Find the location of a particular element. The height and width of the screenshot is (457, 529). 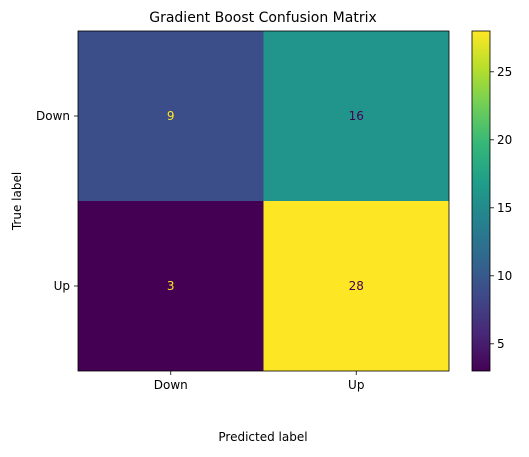

colorbar is located at coordinates (481, 201).